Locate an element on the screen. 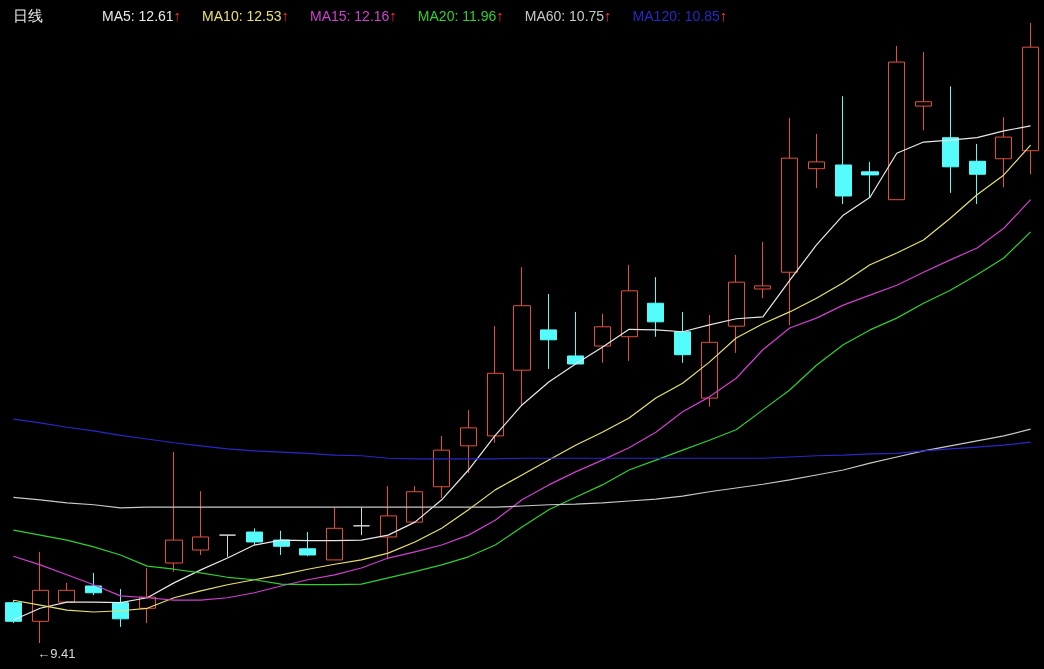 The height and width of the screenshot is (669, 1044). text: MA60: 10.75↑ is located at coordinates (568, 15).